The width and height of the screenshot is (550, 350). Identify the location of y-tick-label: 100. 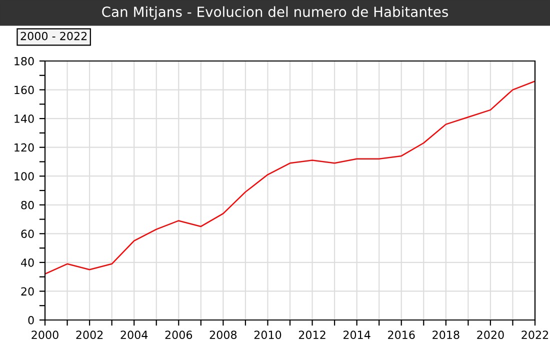
(24, 176).